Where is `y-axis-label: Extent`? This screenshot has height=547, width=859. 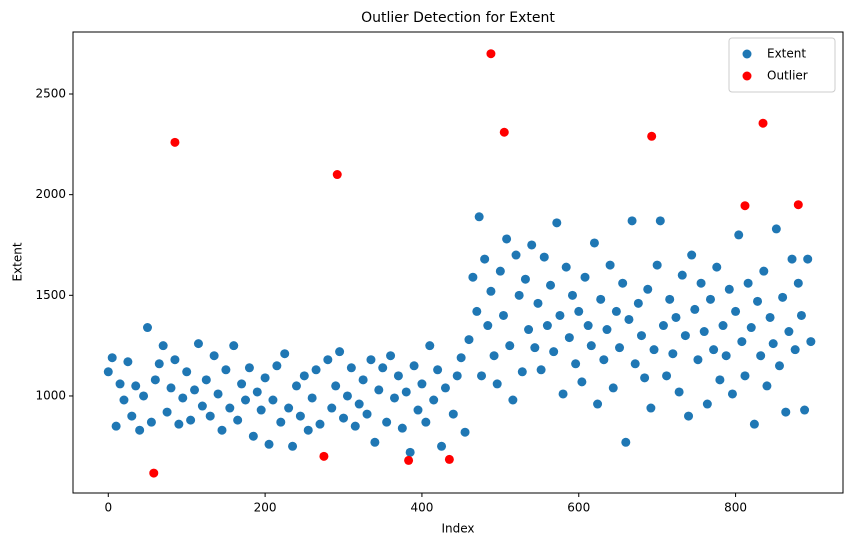 y-axis-label: Extent is located at coordinates (18, 261).